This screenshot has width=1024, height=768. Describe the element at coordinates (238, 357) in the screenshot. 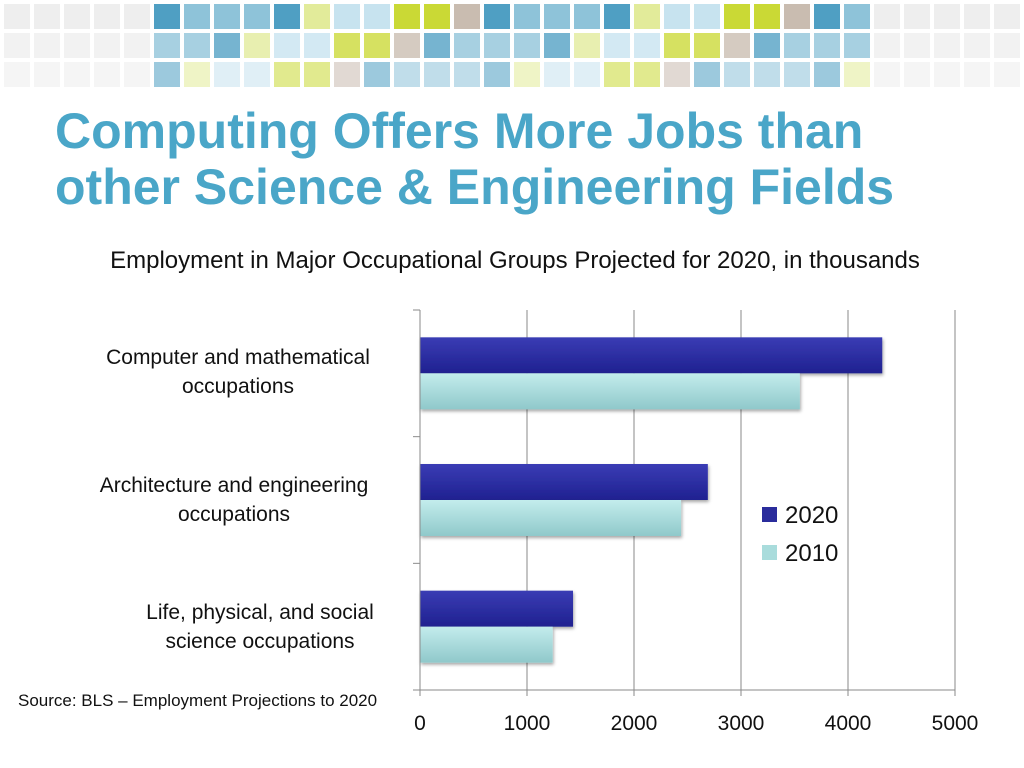

I see `category-label-line: Computer and mathematical` at that location.